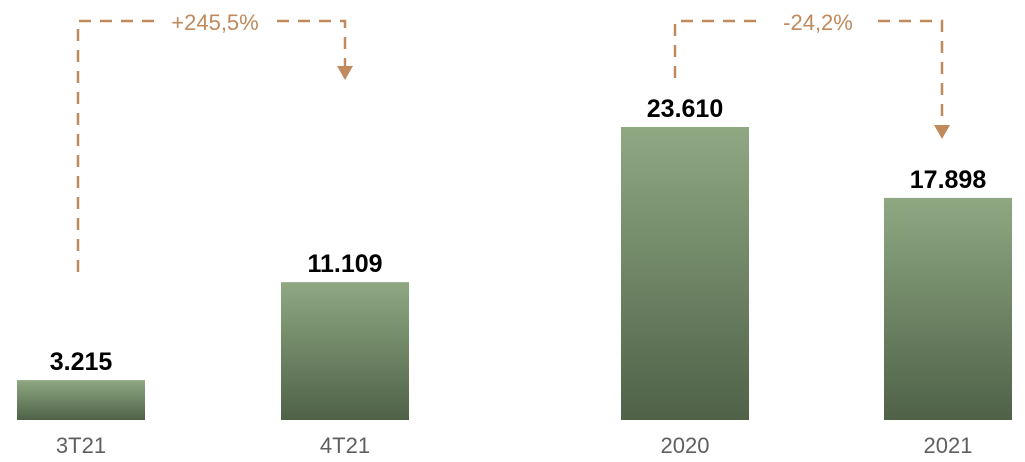 The height and width of the screenshot is (462, 1025). I want to click on bar-3t21, so click(81, 400).